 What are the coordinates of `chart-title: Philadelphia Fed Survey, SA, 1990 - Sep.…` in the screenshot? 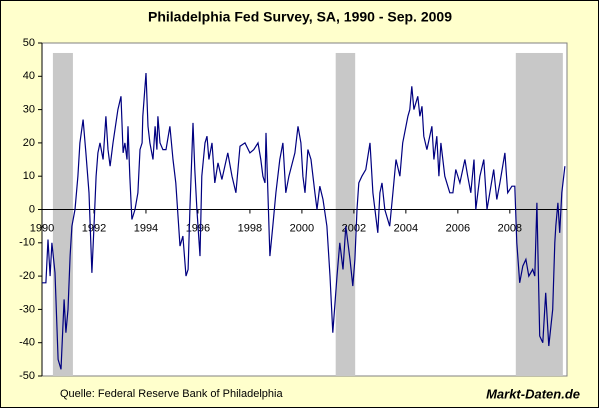 It's located at (300, 17).